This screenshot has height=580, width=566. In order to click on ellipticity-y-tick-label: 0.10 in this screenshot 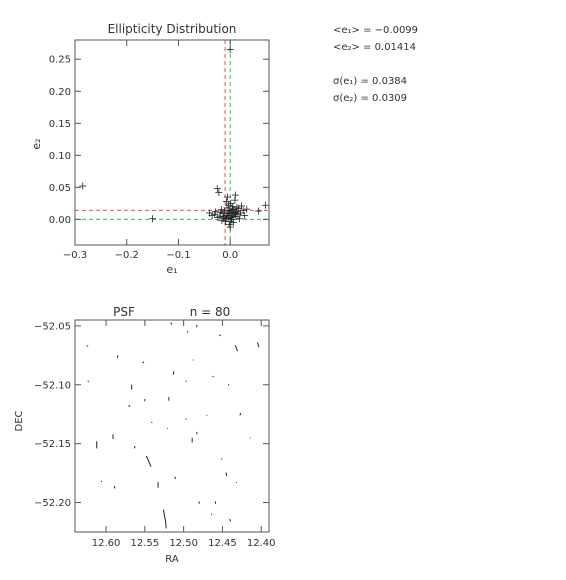, I will do `click(60, 156)`.